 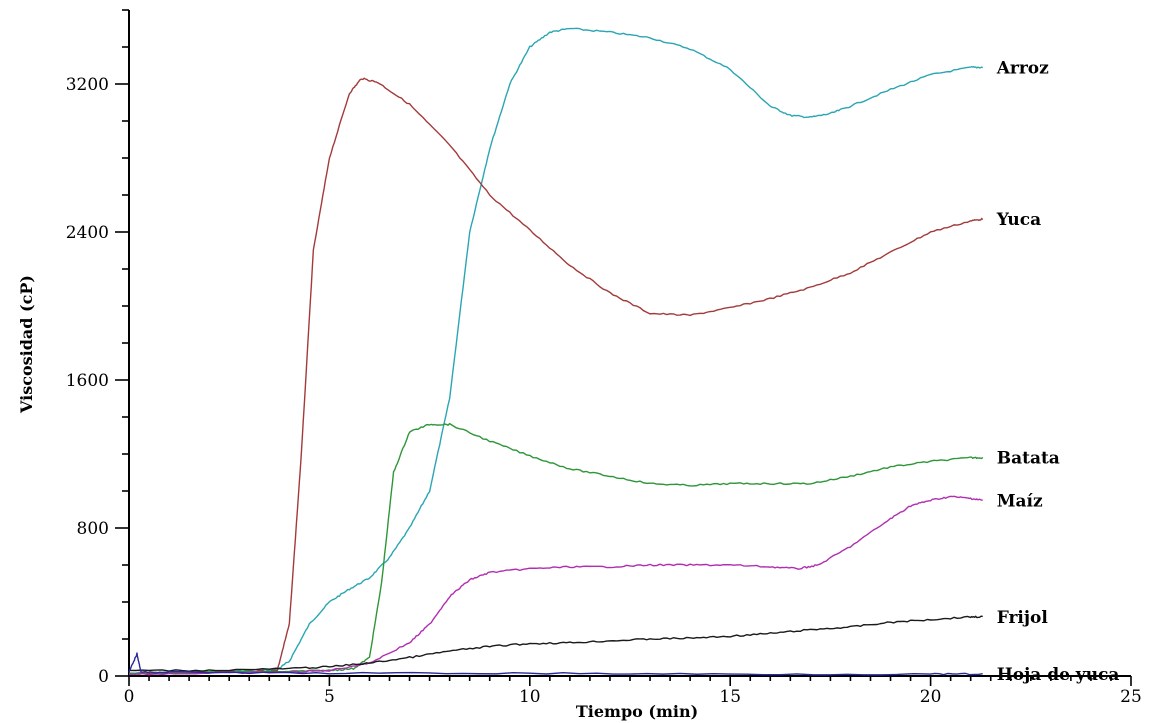 What do you see at coordinates (87, 381) in the screenshot?
I see `y-tick-label: 1600` at bounding box center [87, 381].